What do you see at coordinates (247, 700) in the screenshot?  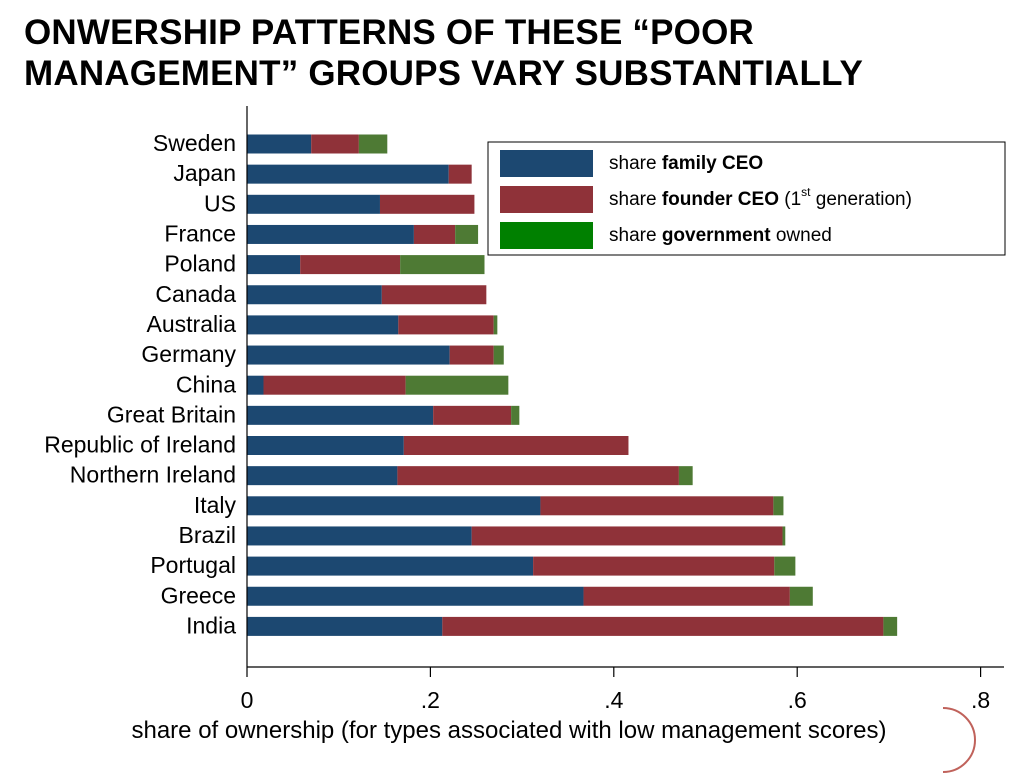 I see `x-tick-label-0: 0` at bounding box center [247, 700].